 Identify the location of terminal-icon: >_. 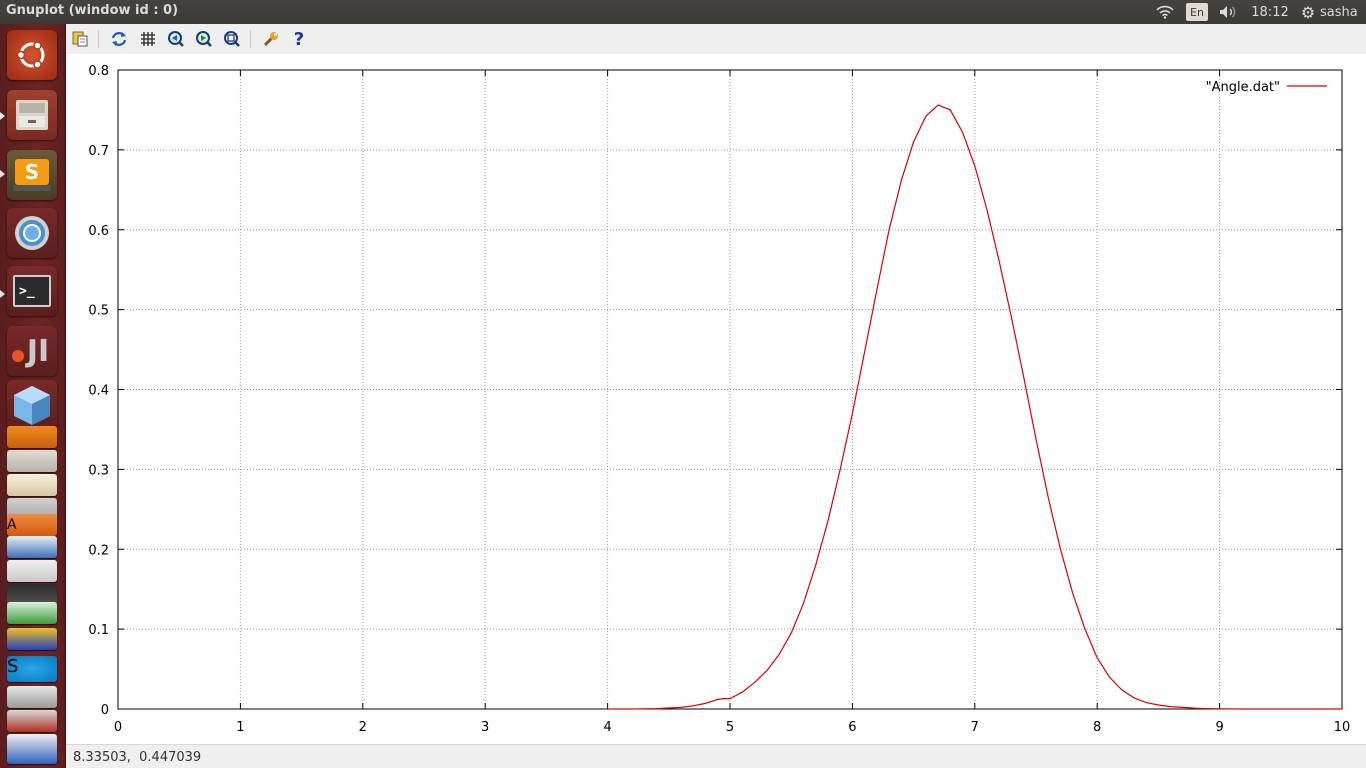
(32, 291).